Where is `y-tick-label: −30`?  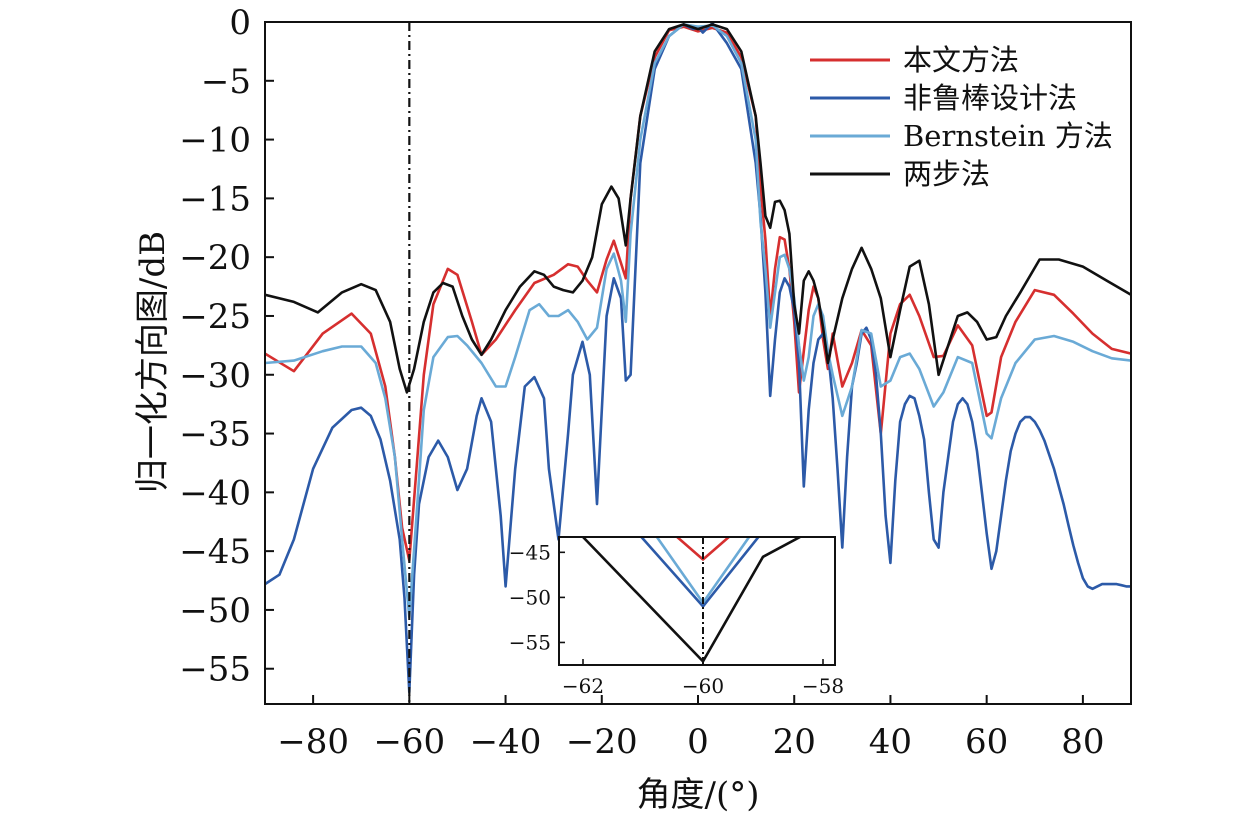
y-tick-label: −30 is located at coordinates (215, 376).